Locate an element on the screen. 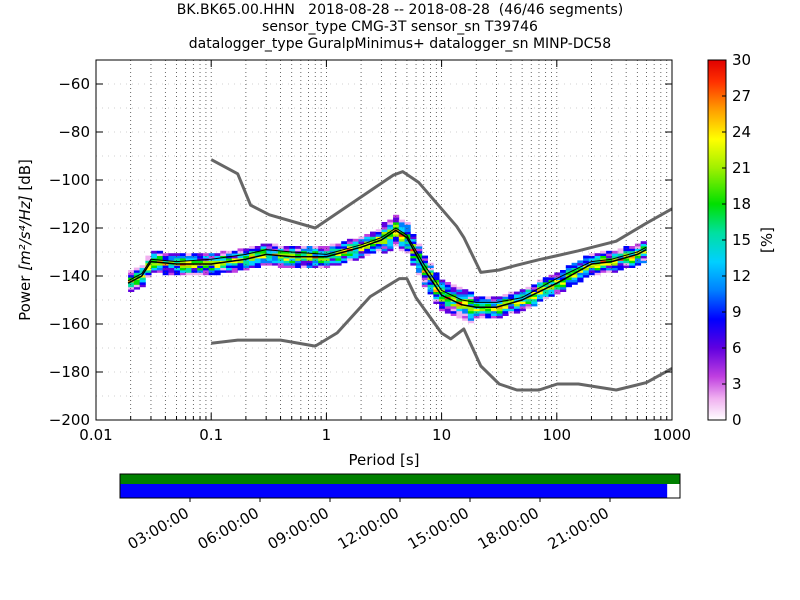  nlnm-curve is located at coordinates (441, 334).